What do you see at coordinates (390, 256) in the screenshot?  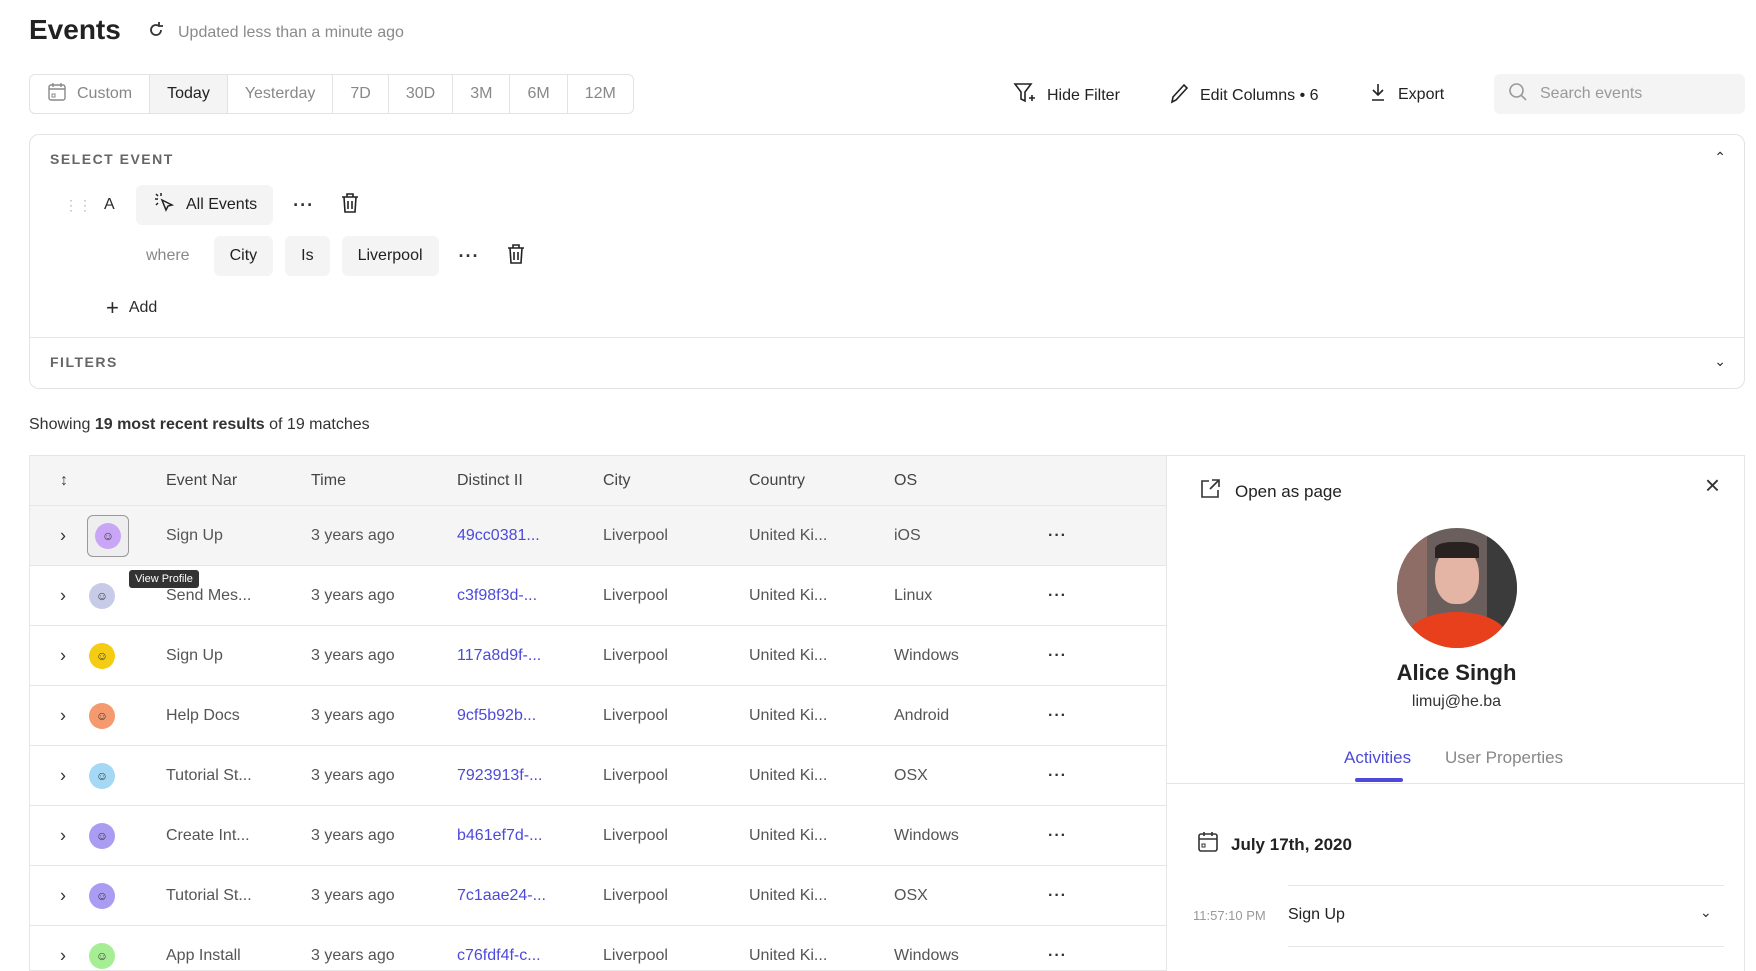 I see `value-chip: Liverpool` at bounding box center [390, 256].